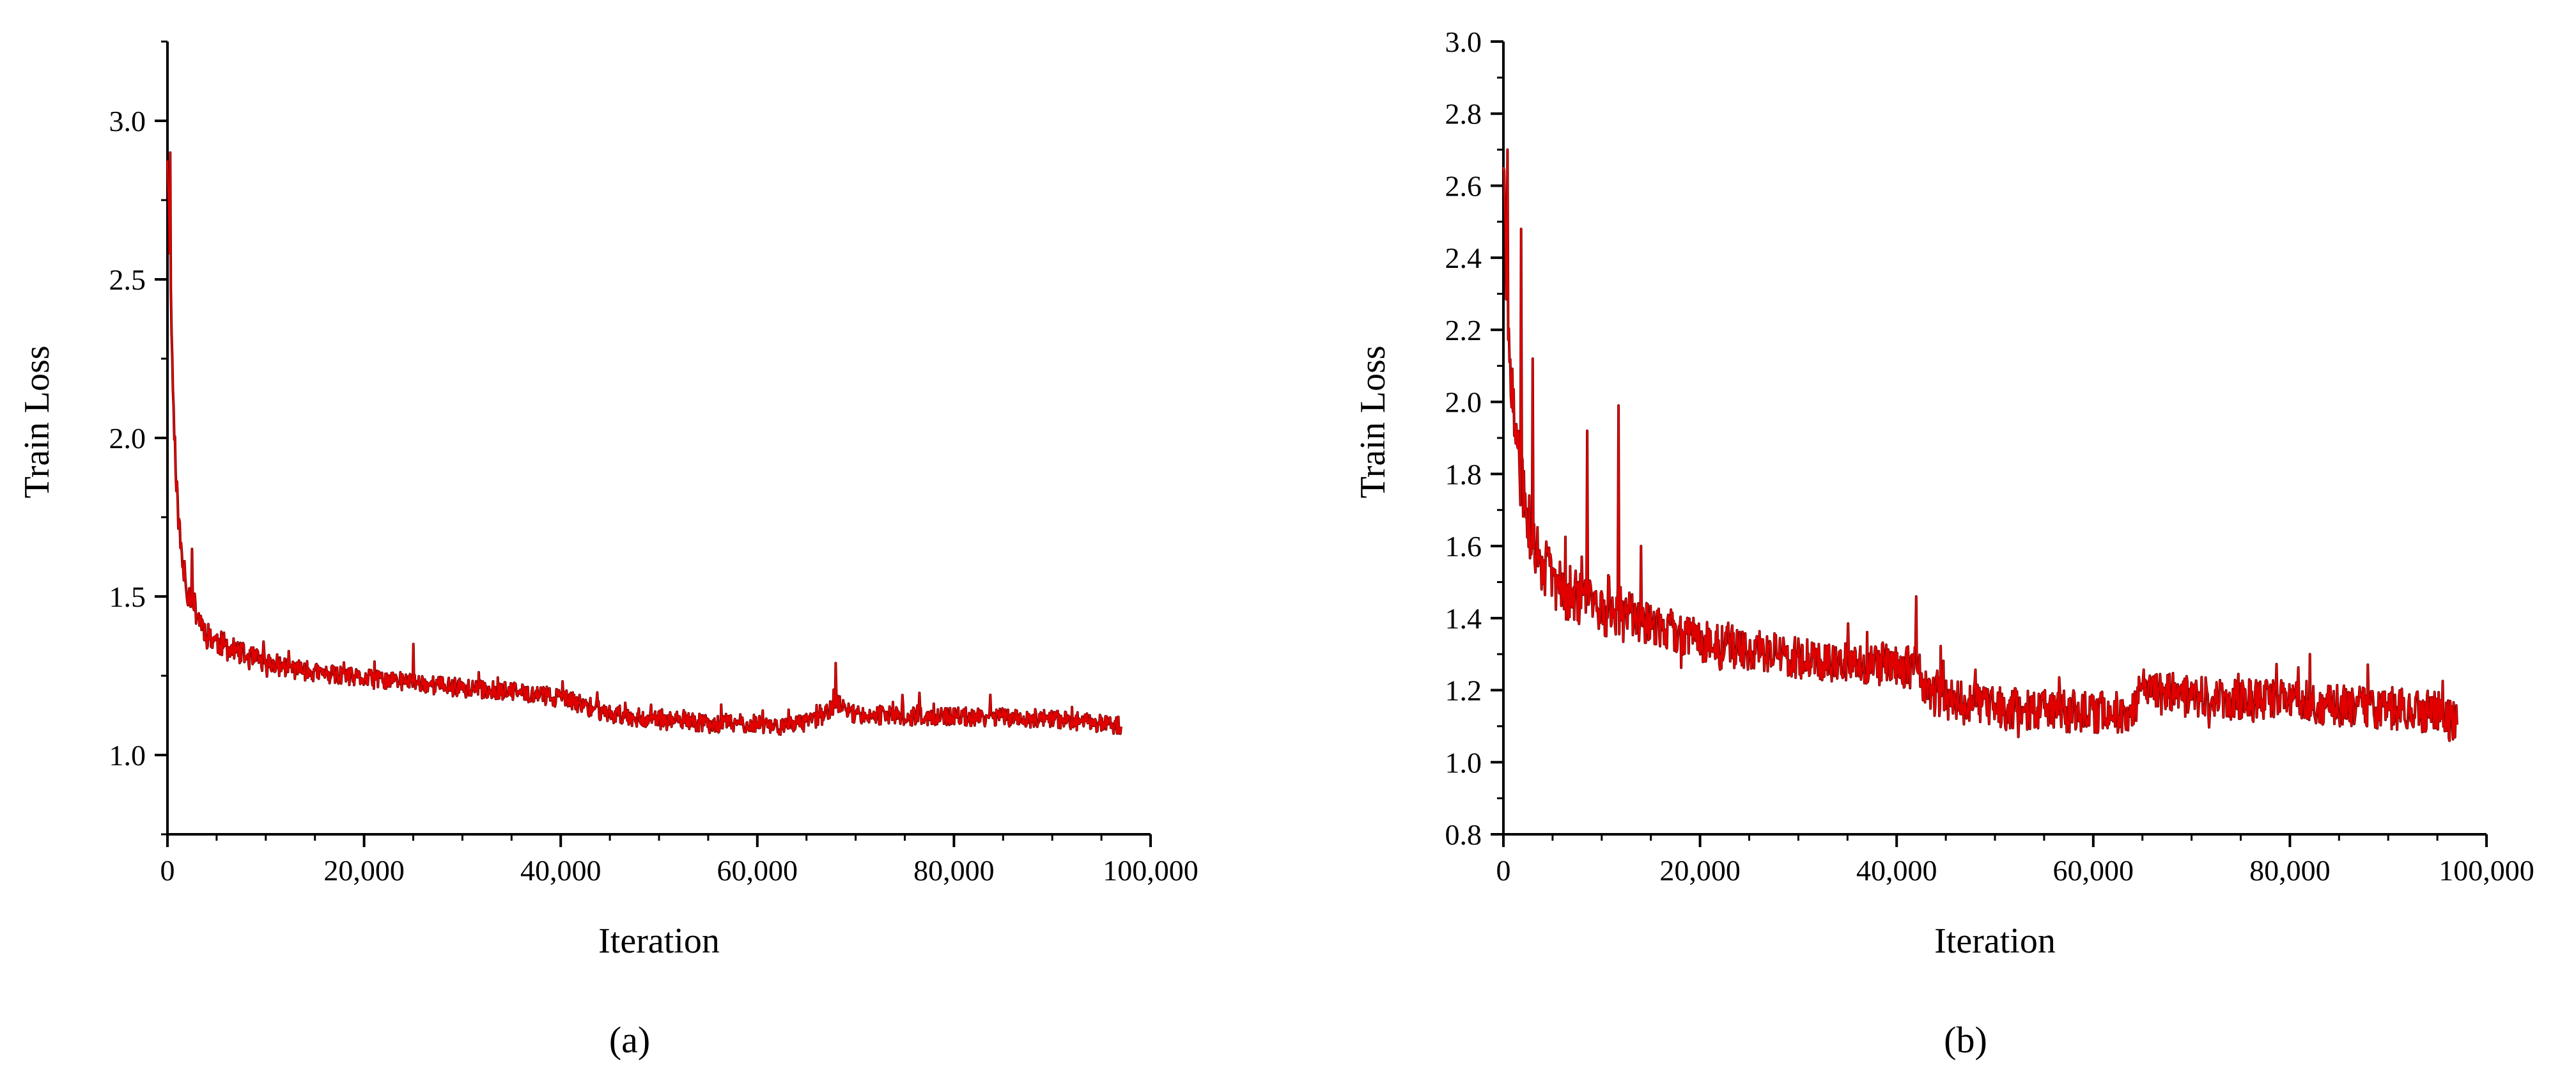 The height and width of the screenshot is (1083, 2576). What do you see at coordinates (127, 596) in the screenshot?
I see `y-tick-label: 1.5` at bounding box center [127, 596].